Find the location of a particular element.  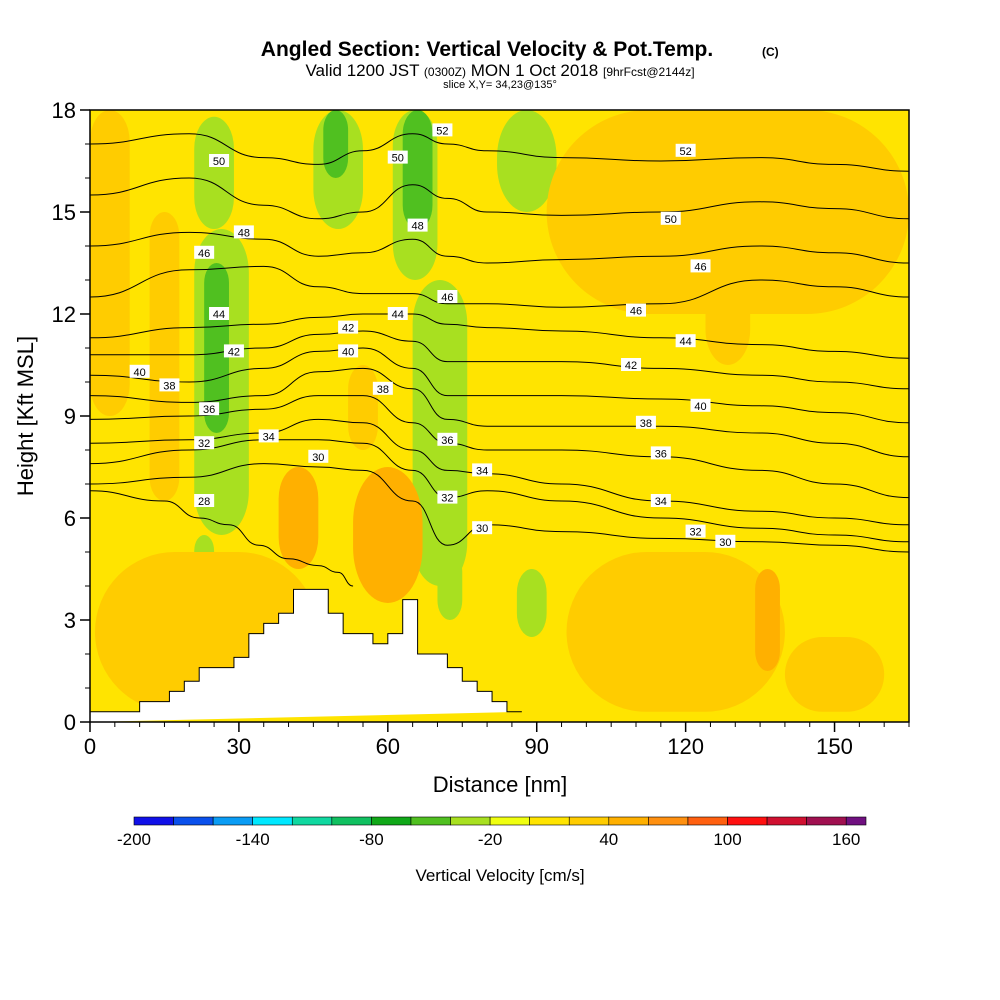

colorbar-tick-label: 40 is located at coordinates (608, 839).